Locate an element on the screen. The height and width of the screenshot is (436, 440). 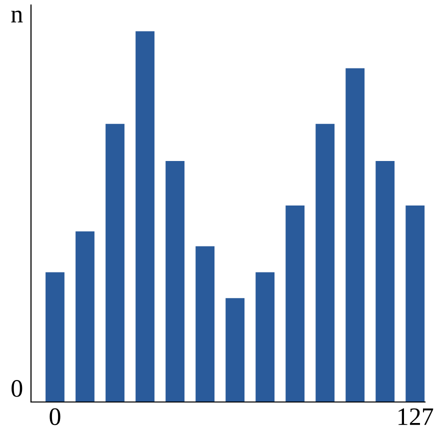
y-axis-title: n is located at coordinates (17, 16).